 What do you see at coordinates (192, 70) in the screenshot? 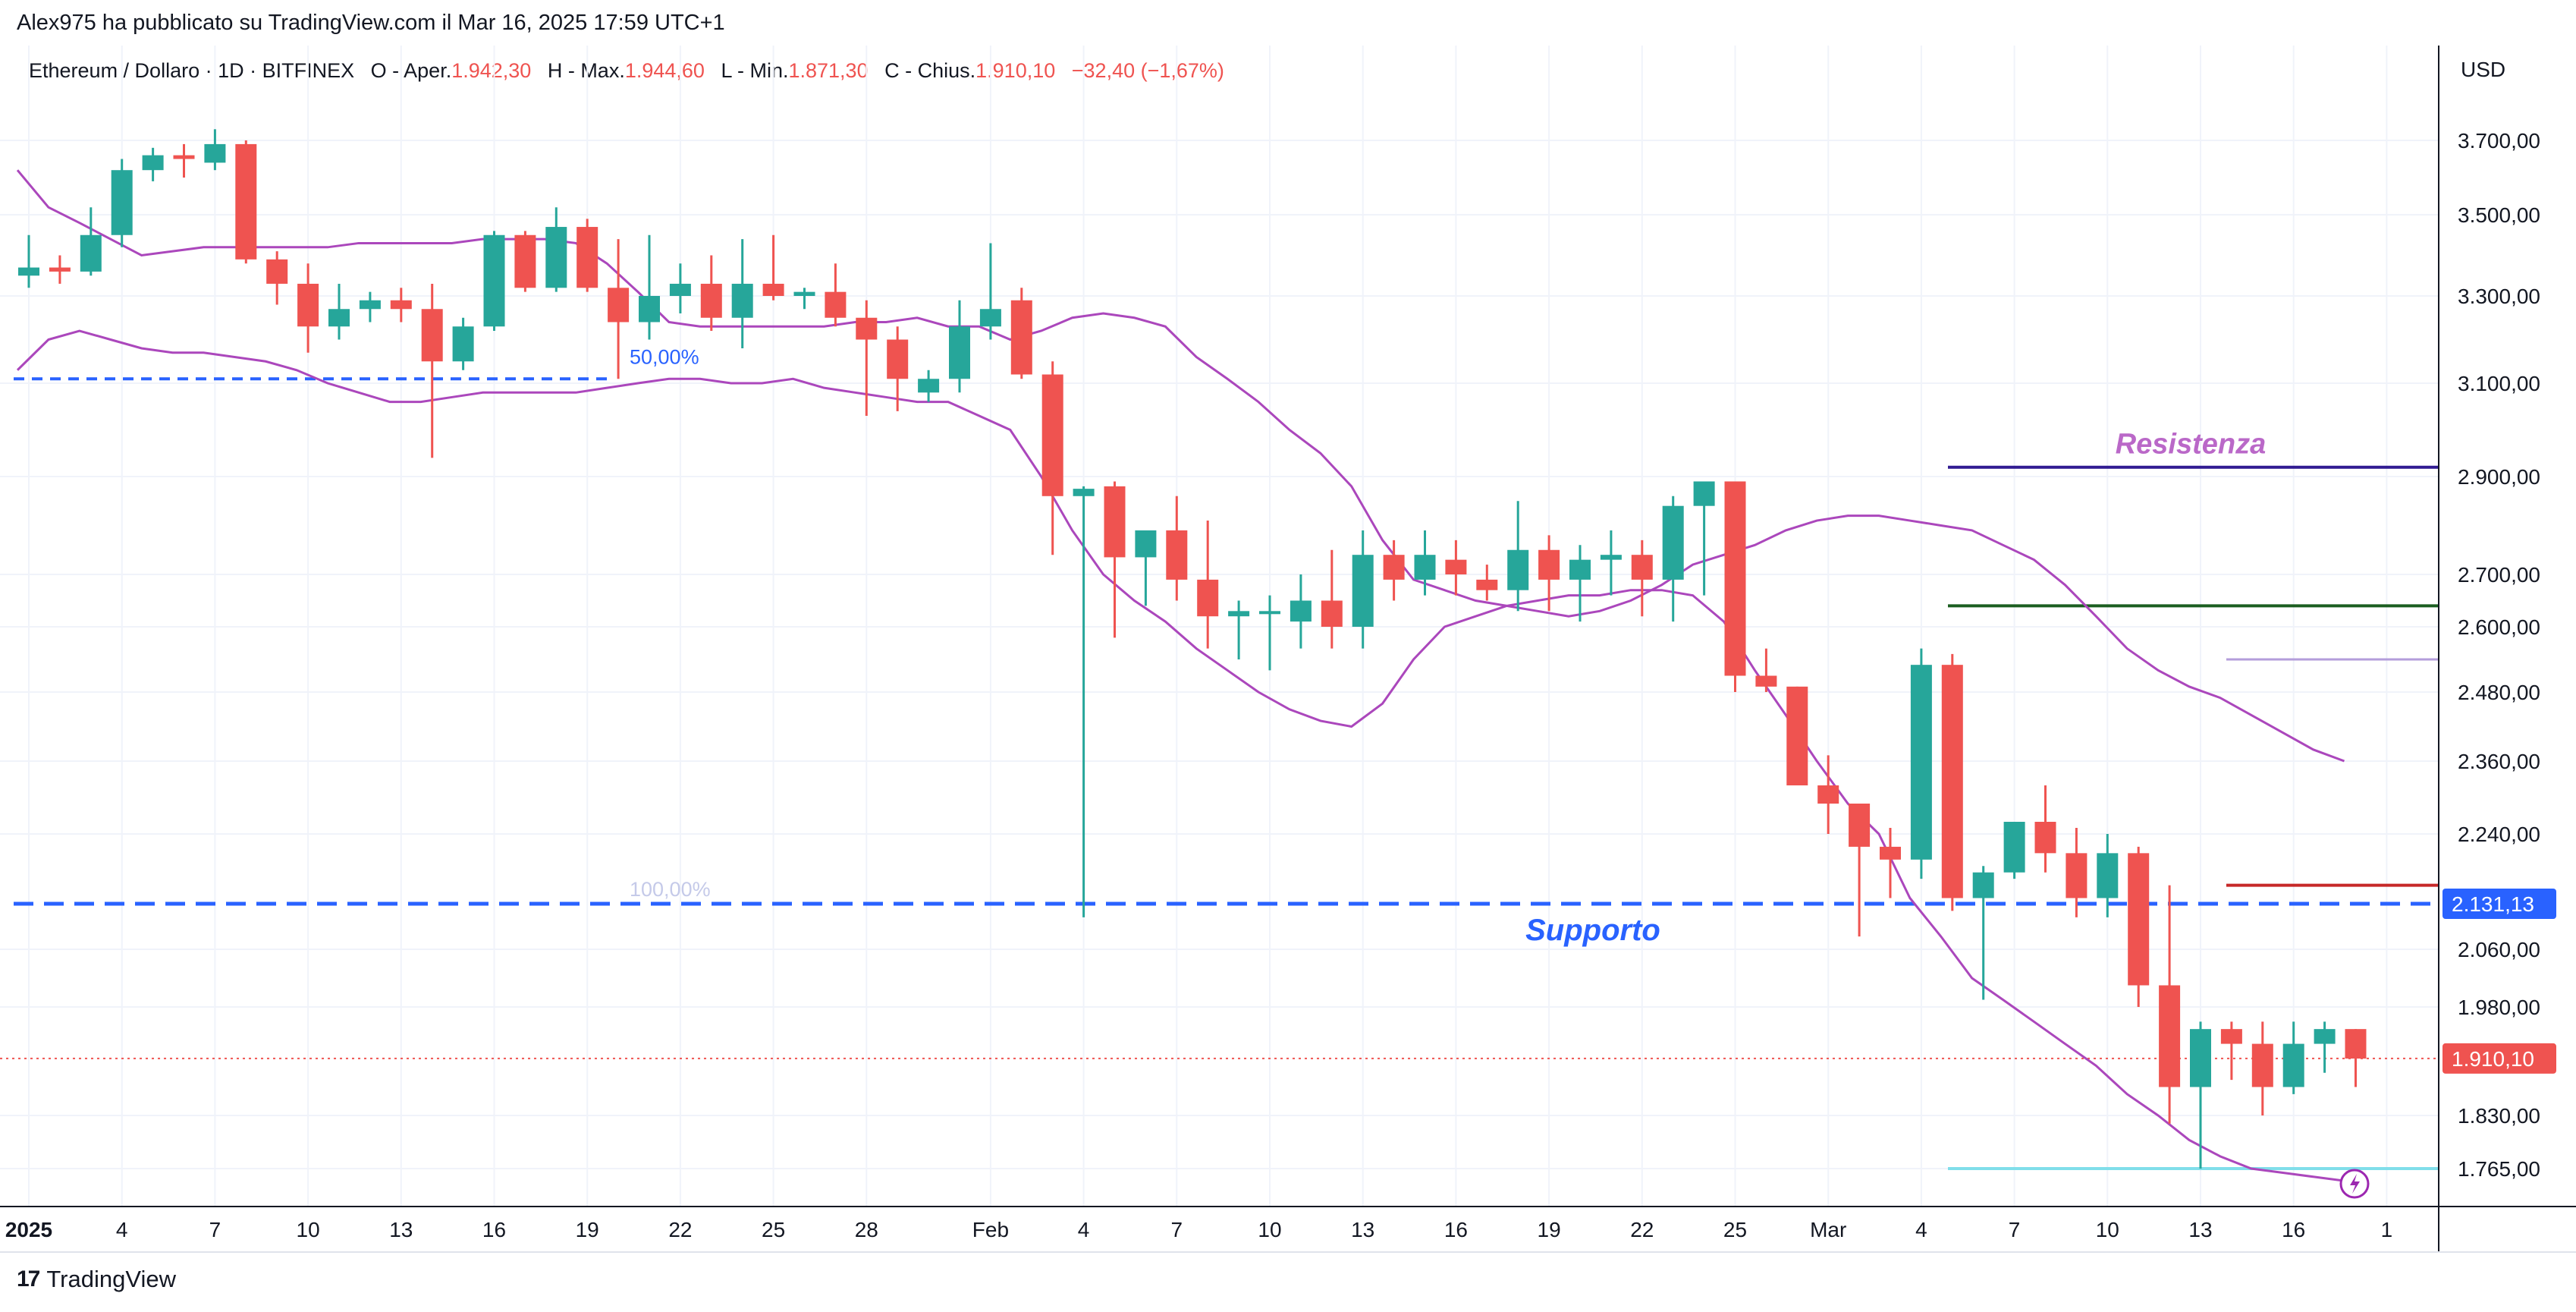
I see `symbol-title: Ethereum / Dollaro · 1D · BITFINEX` at bounding box center [192, 70].